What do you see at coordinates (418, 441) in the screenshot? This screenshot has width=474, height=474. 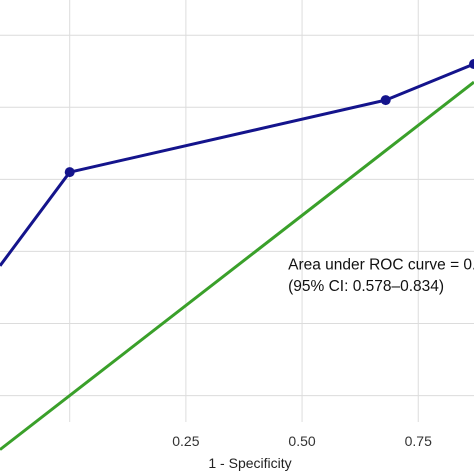 I see `x-tick-label-2: 0.75` at bounding box center [418, 441].